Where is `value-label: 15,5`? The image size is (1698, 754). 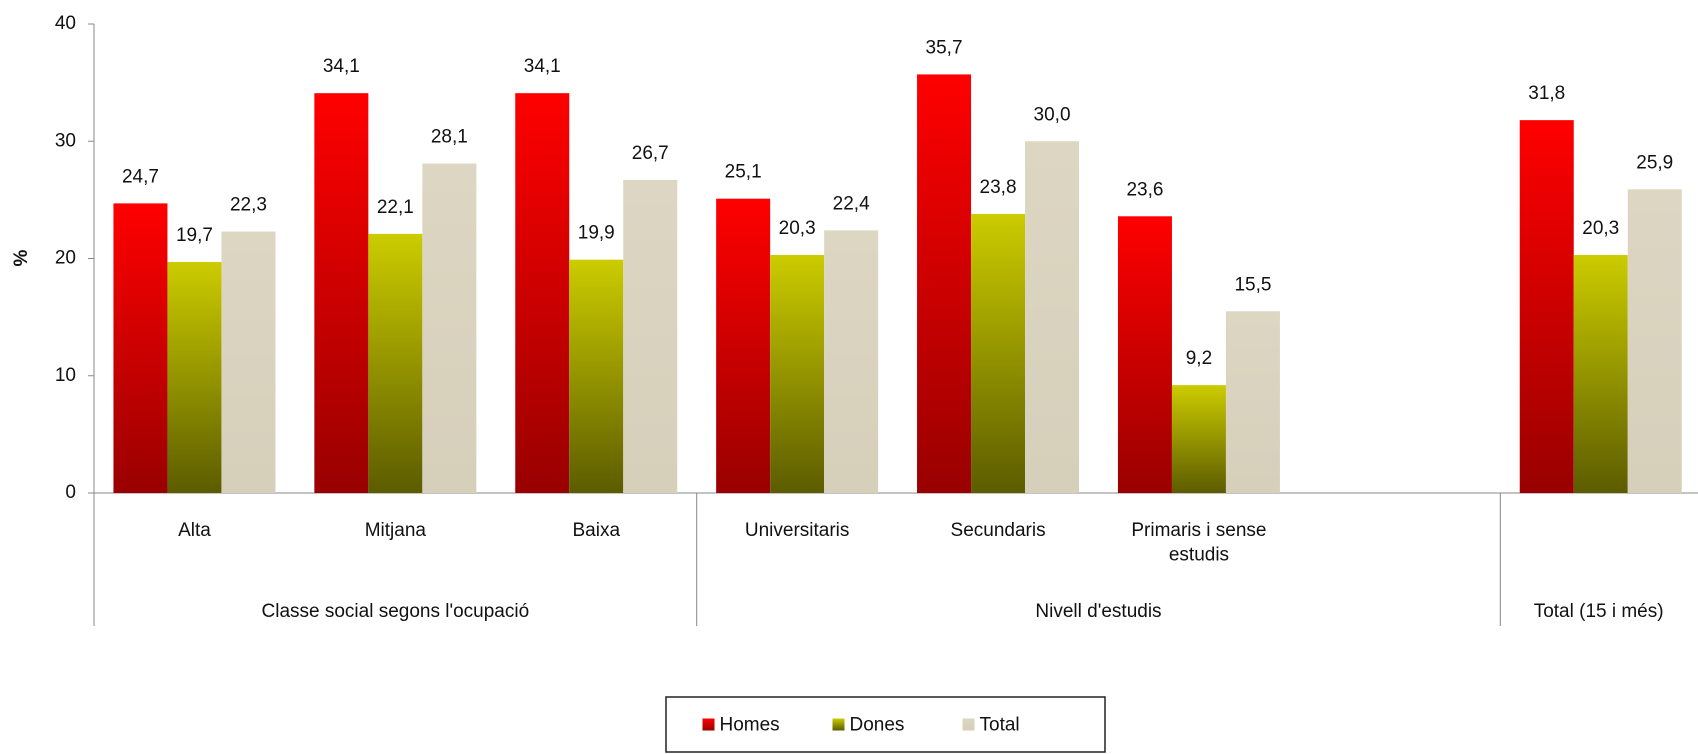 value-label: 15,5 is located at coordinates (1252, 284).